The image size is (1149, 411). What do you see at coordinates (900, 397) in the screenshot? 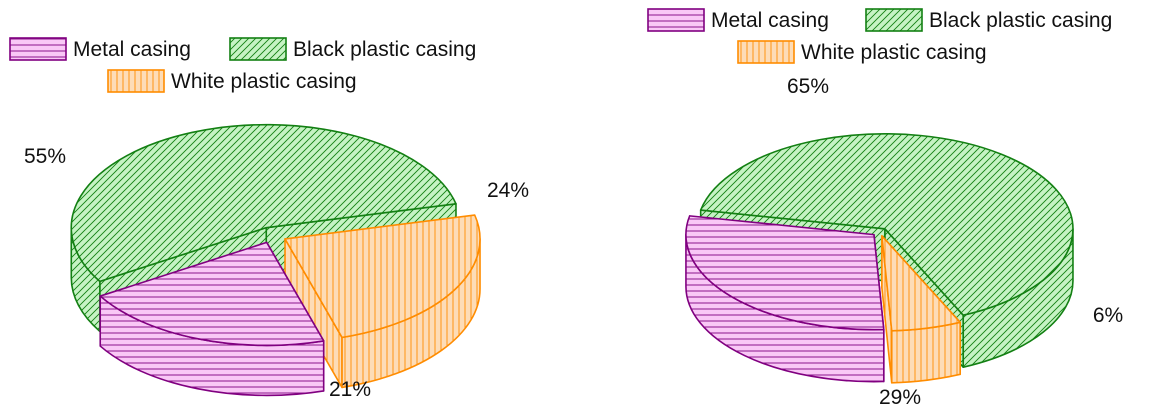
I see `data-label-metal-casing: 29%` at bounding box center [900, 397].